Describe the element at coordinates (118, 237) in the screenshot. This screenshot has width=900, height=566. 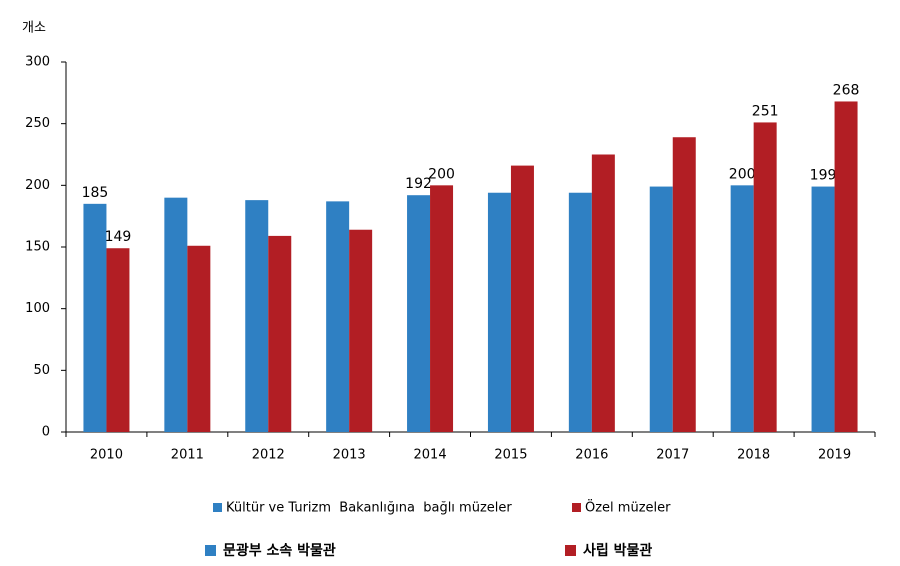
I see `data-label: 149` at that location.